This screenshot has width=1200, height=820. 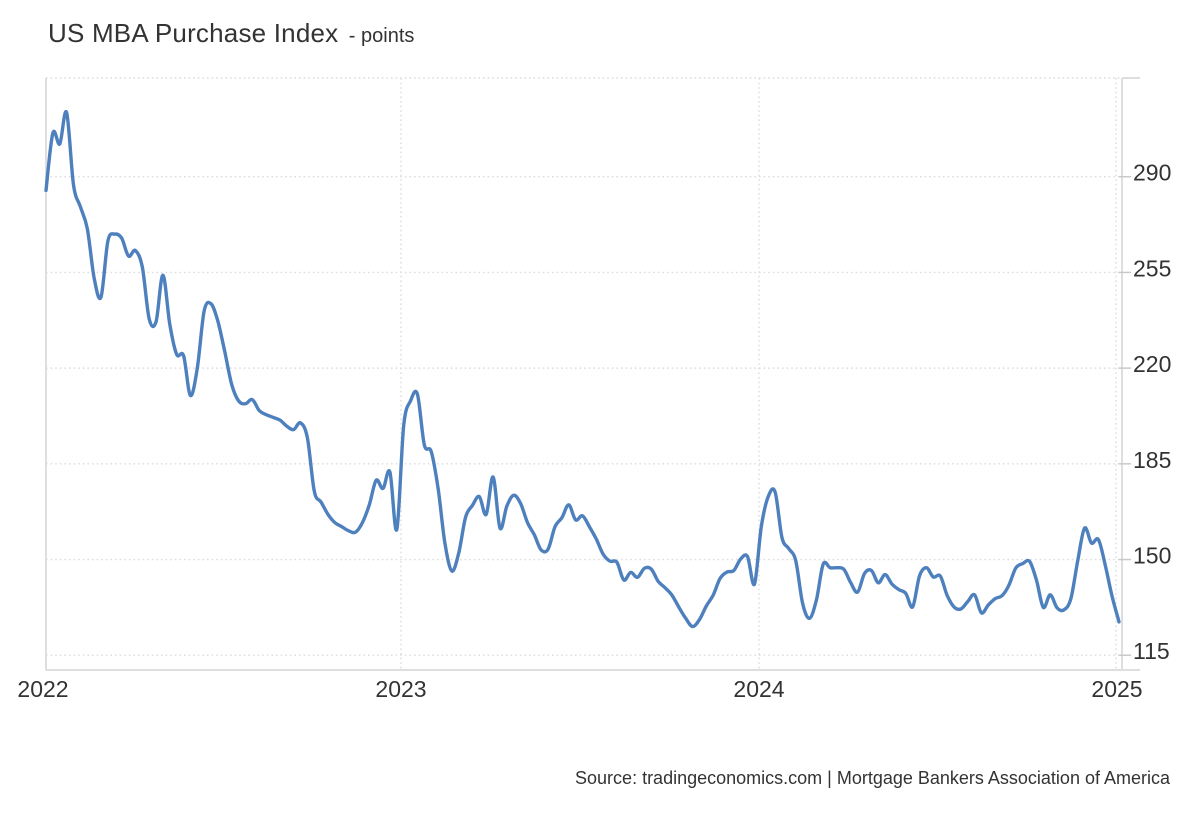 What do you see at coordinates (1151, 651) in the screenshot?
I see `y-axis-label: 115` at bounding box center [1151, 651].